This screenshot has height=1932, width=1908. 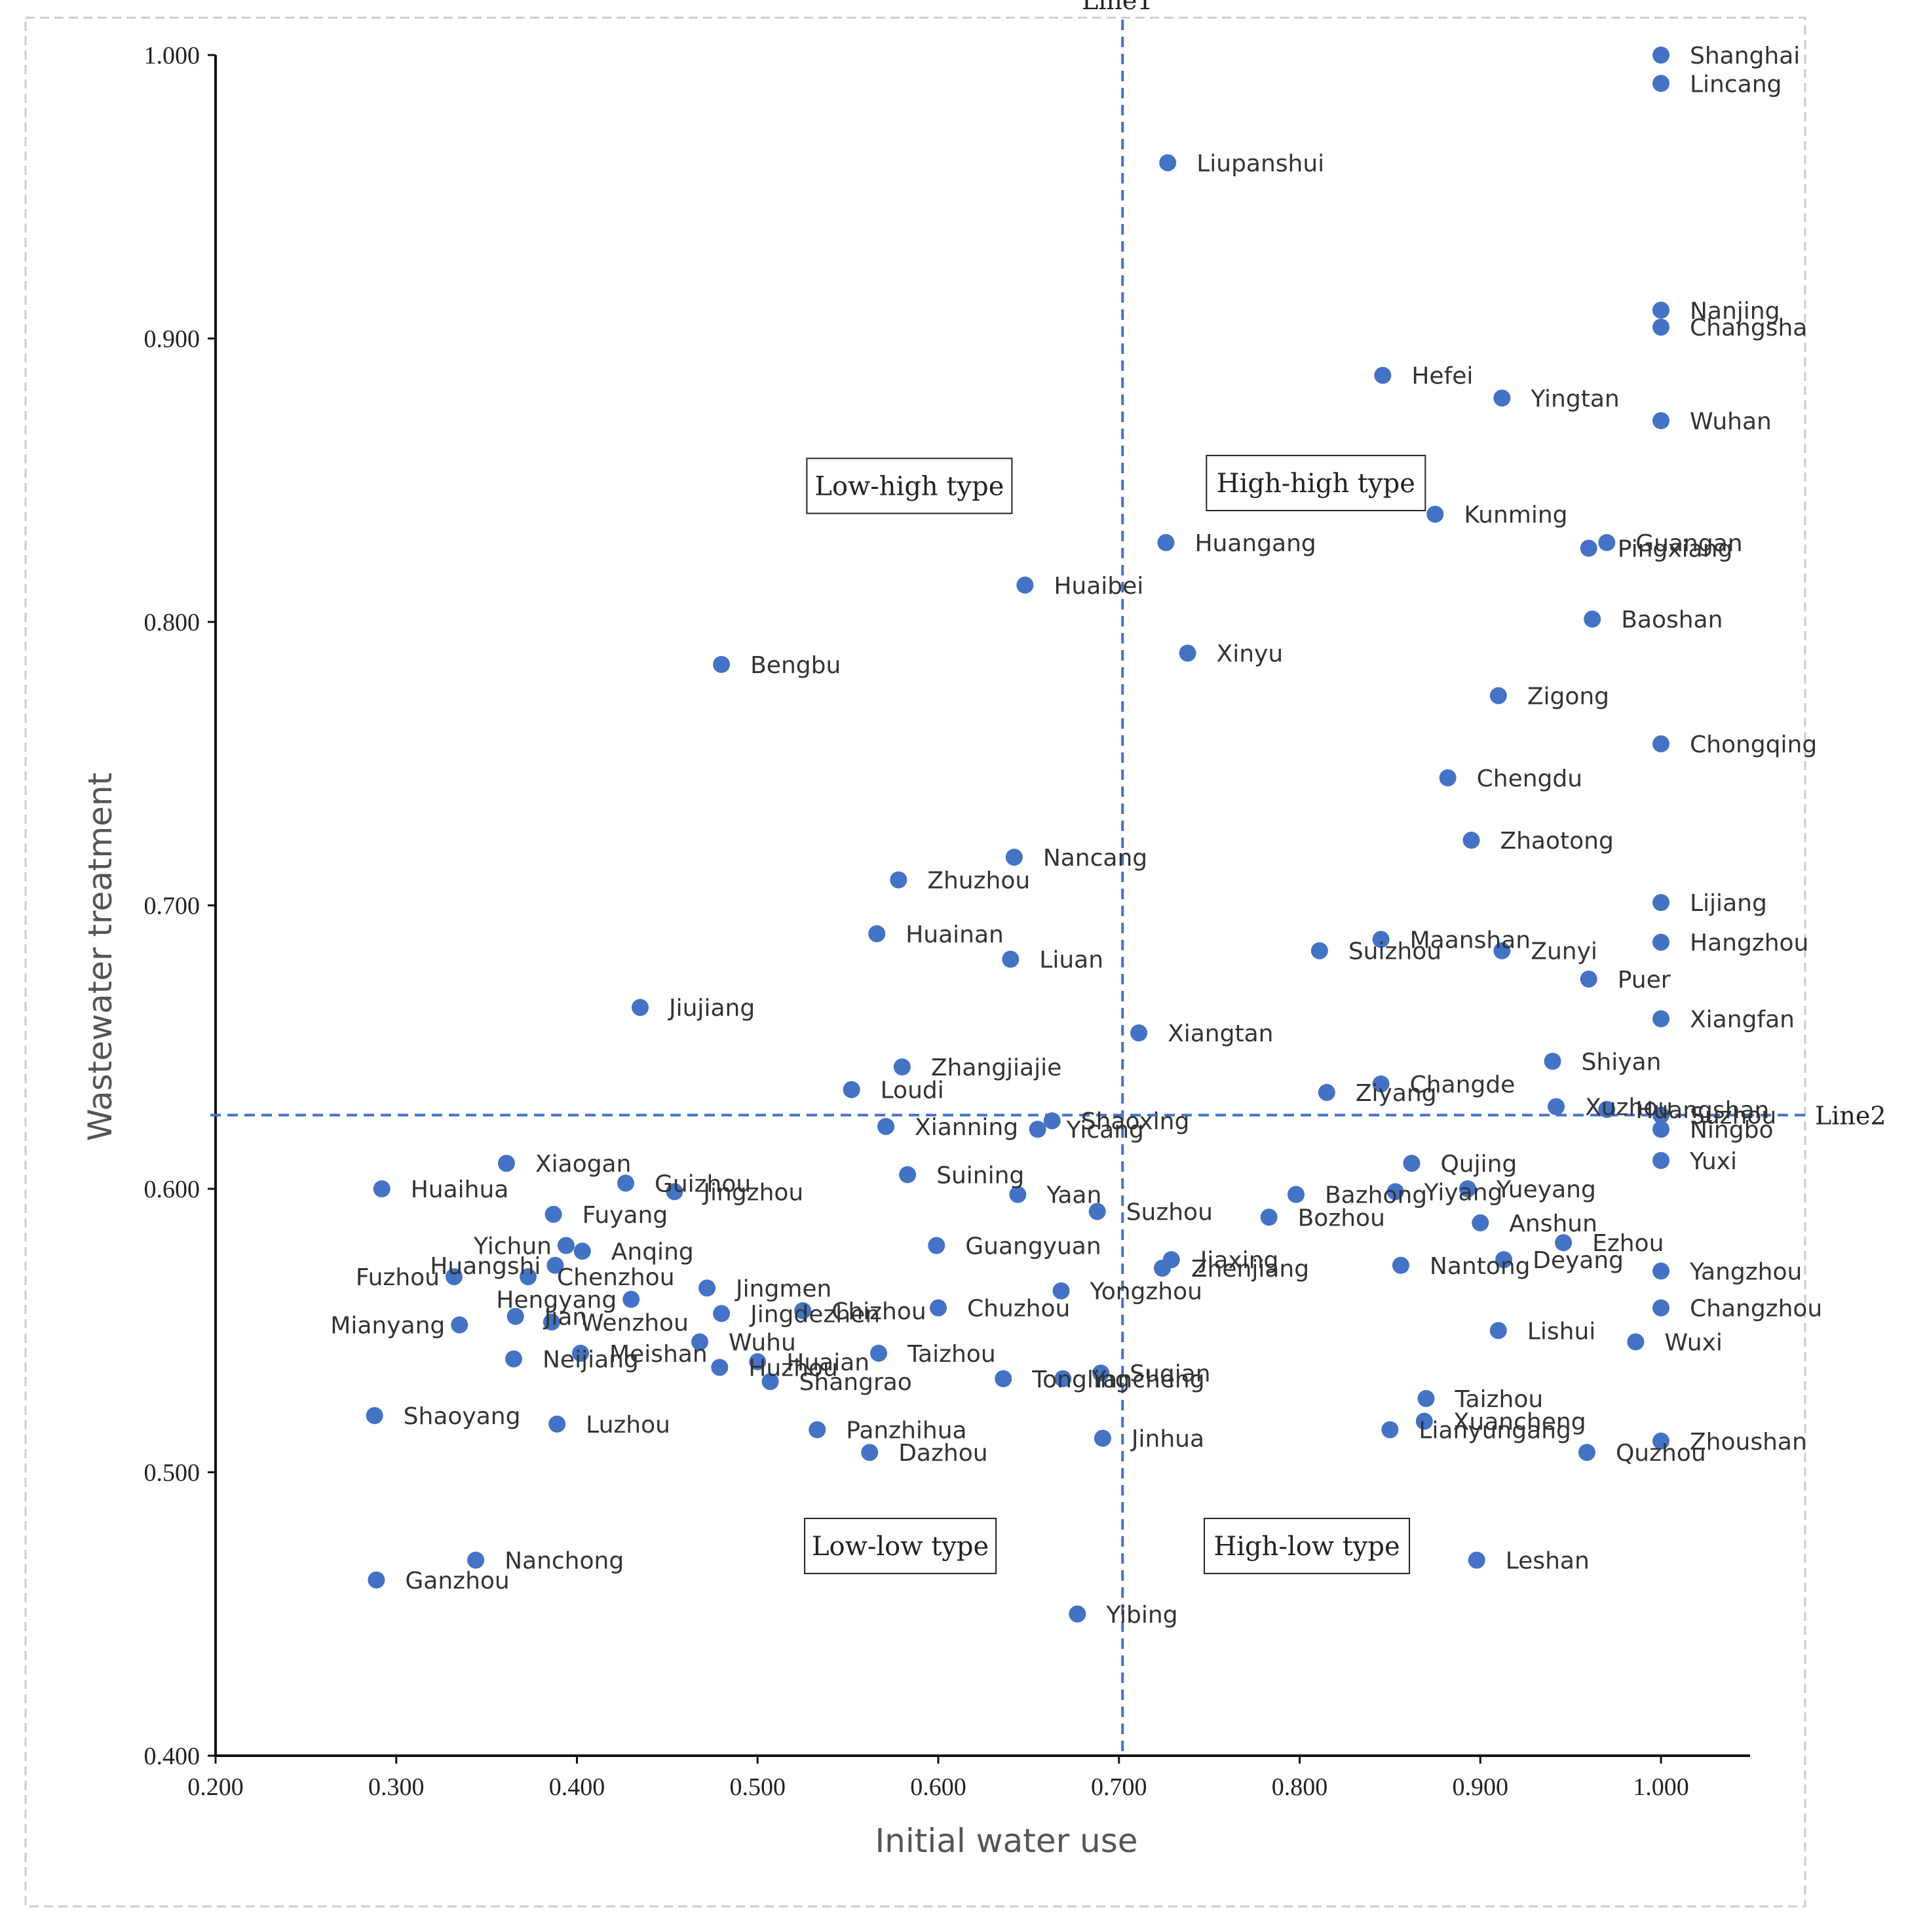 What do you see at coordinates (1037, 1129) in the screenshot?
I see `point-yicang` at bounding box center [1037, 1129].